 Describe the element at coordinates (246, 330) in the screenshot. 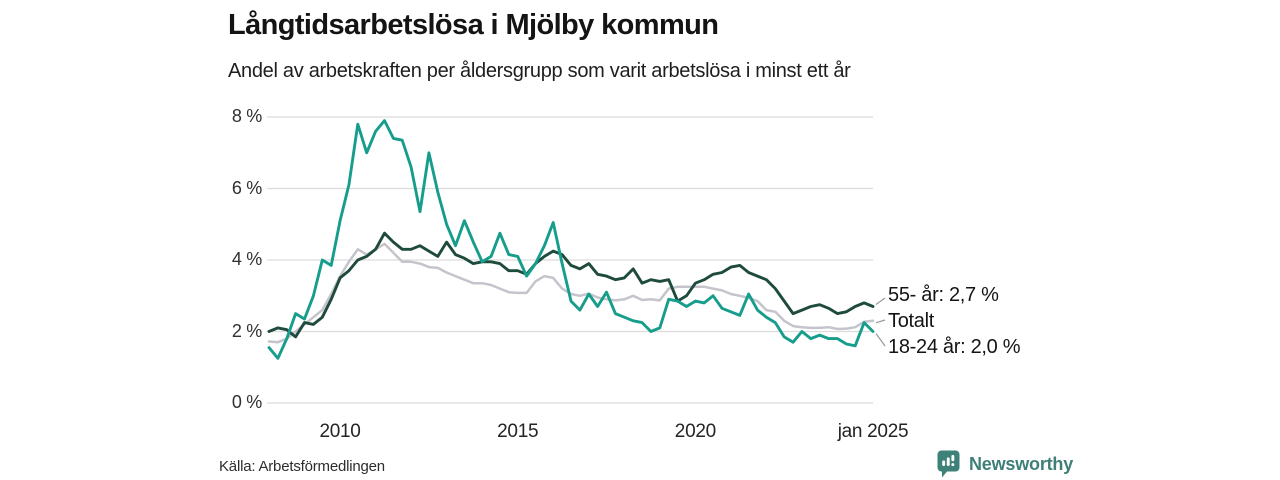

I see `y-tick-2pct: 2 %` at that location.